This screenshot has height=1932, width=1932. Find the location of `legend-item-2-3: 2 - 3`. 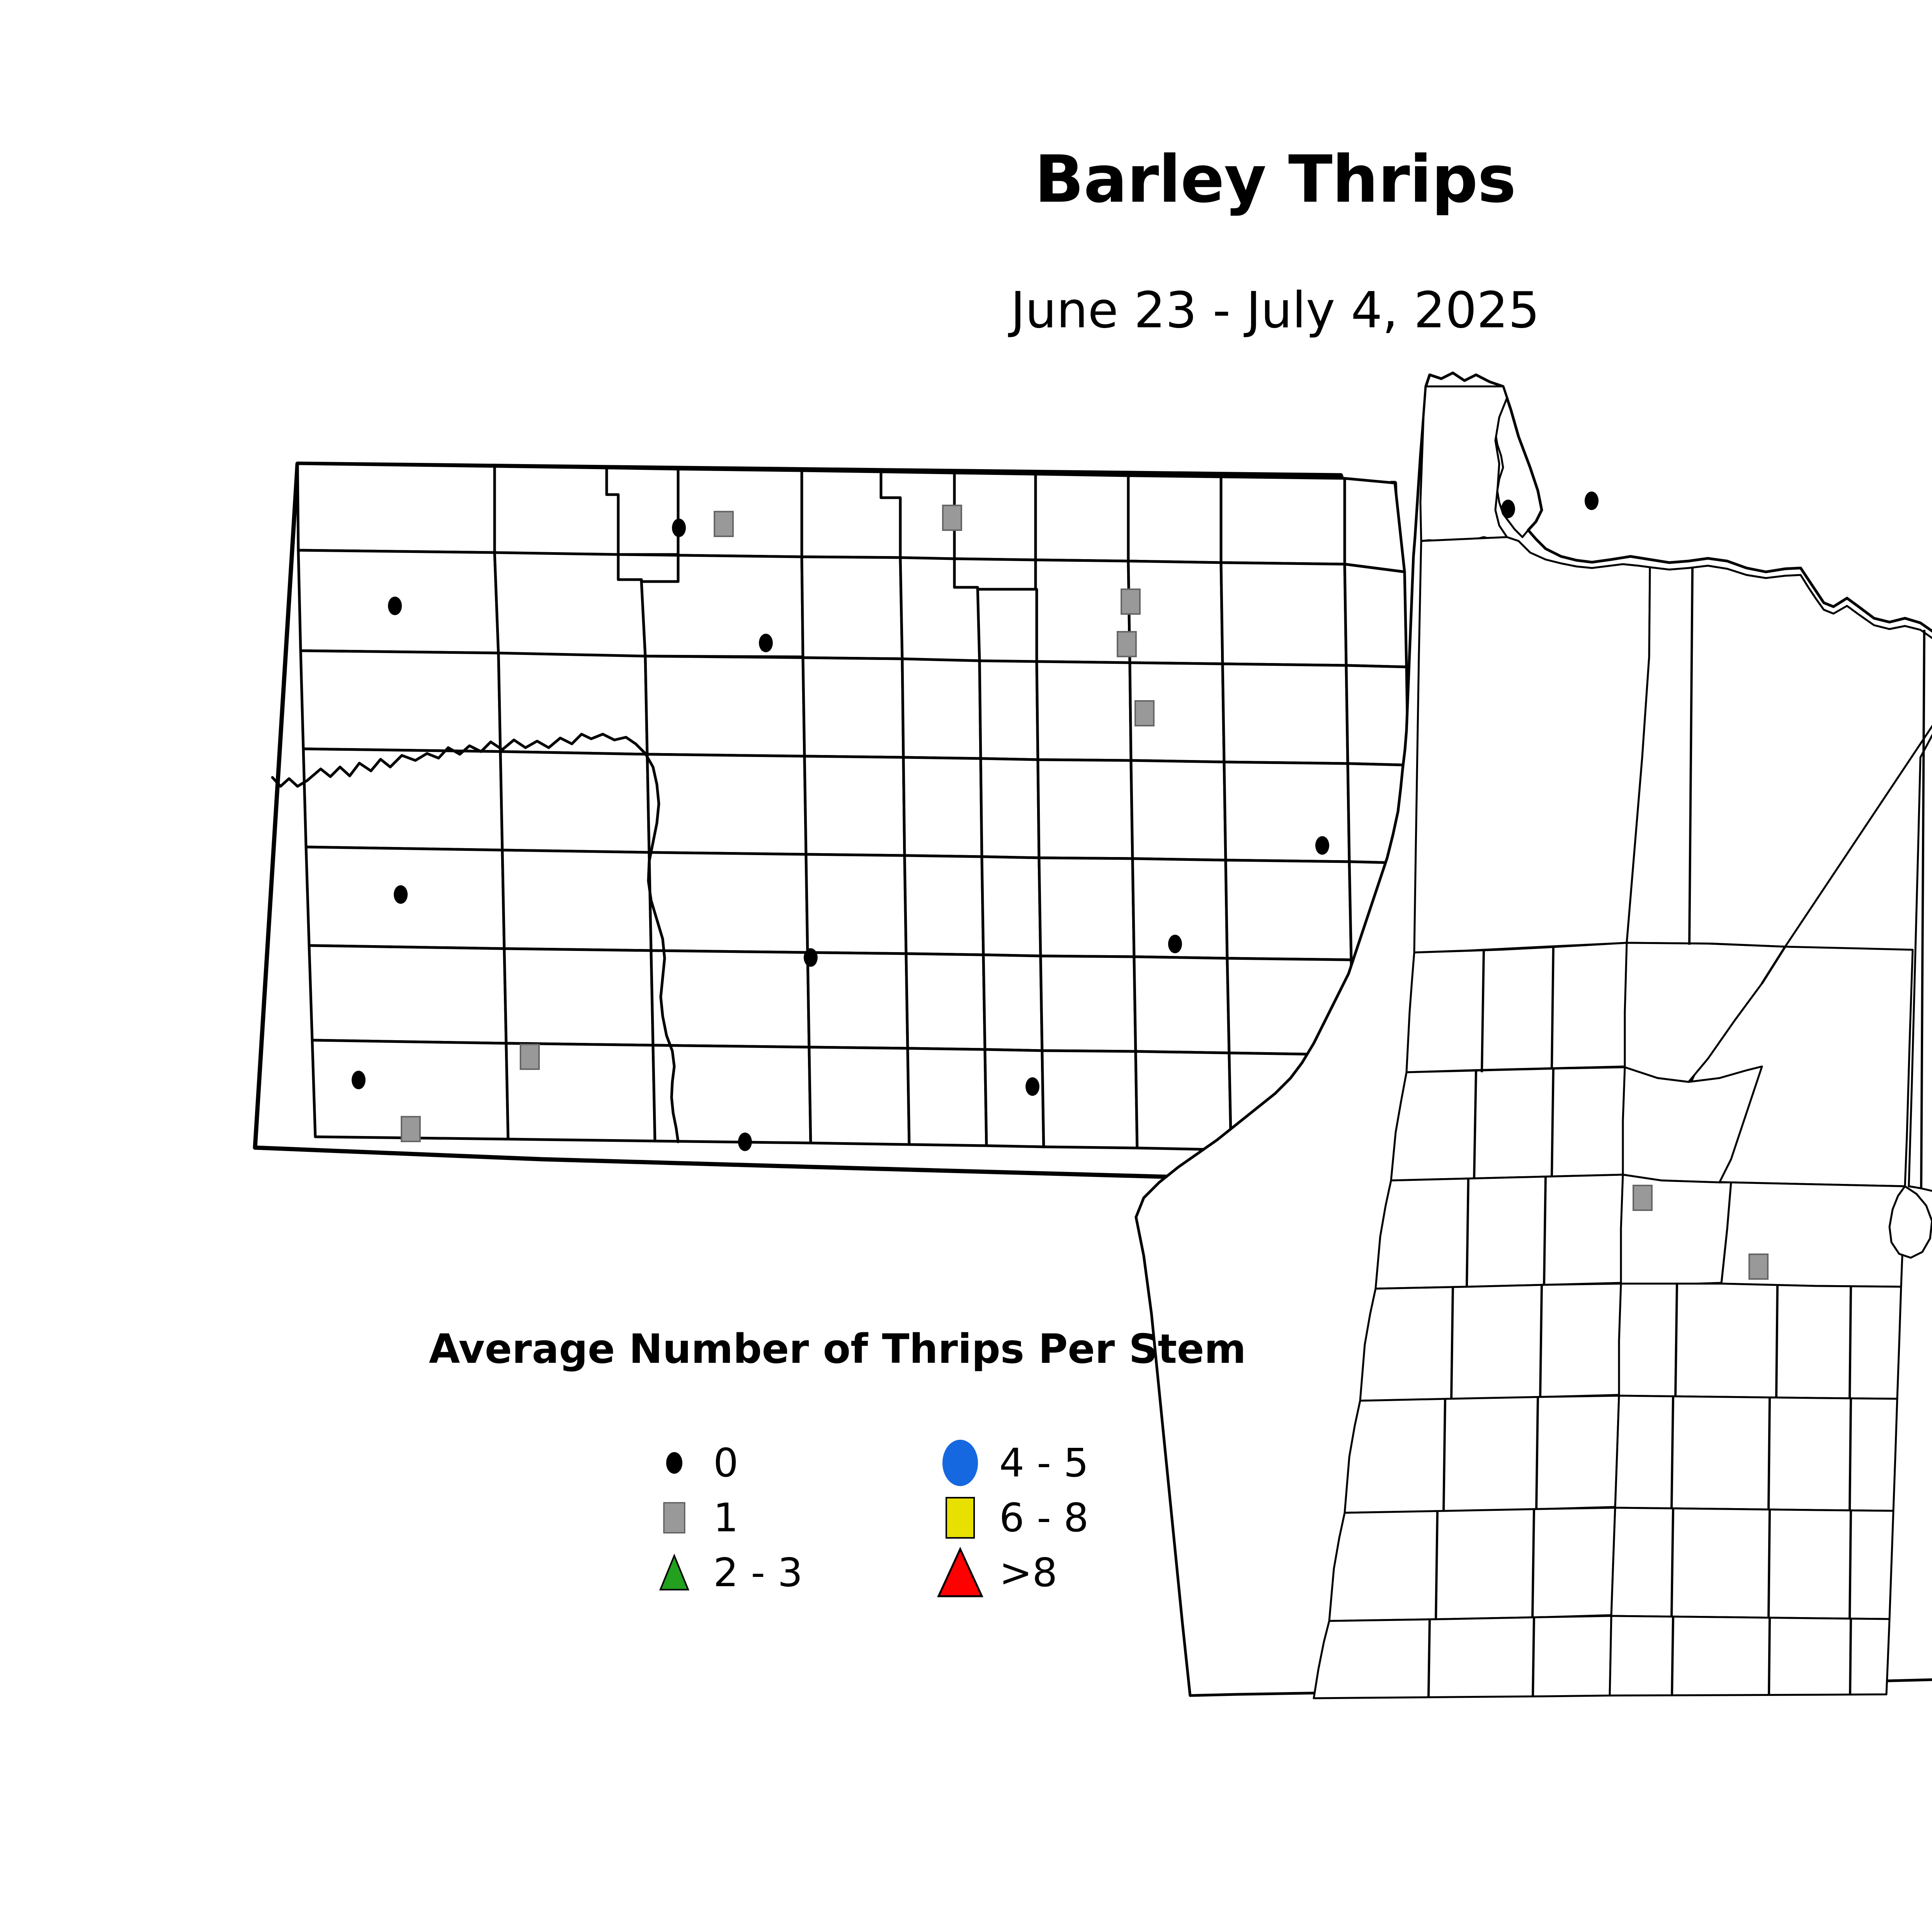

legend-item-2-3: 2 - 3 is located at coordinates (788, 1573).